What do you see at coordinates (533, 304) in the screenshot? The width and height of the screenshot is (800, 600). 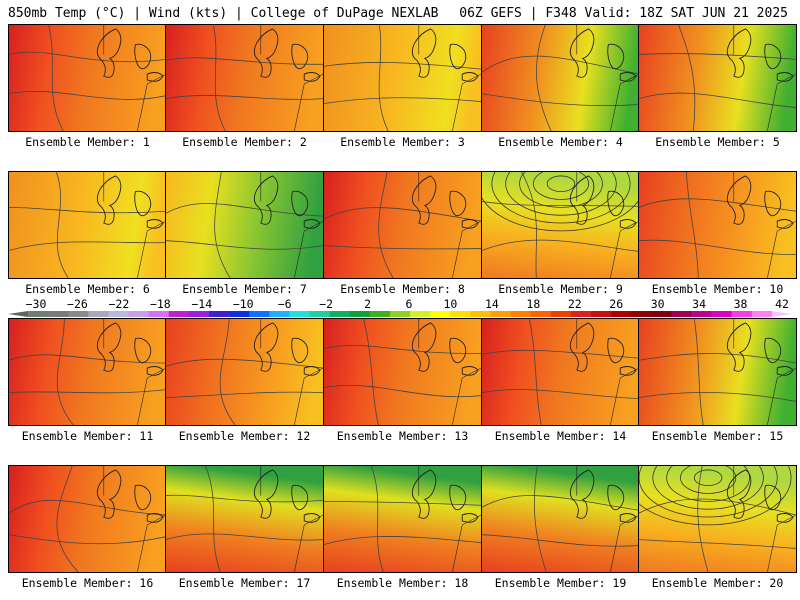 I see `colorbar-tick-label: 18` at bounding box center [533, 304].